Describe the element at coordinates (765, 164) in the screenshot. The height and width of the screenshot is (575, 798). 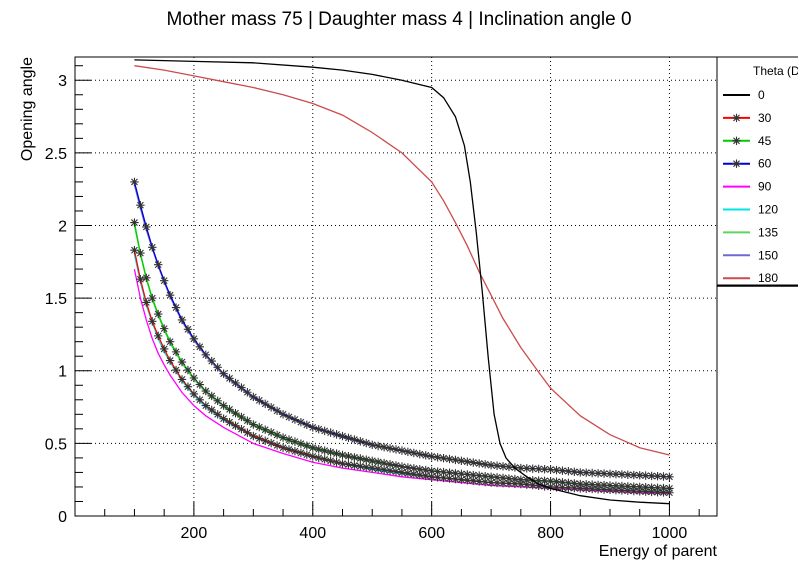
I see `legend-label: 60` at that location.